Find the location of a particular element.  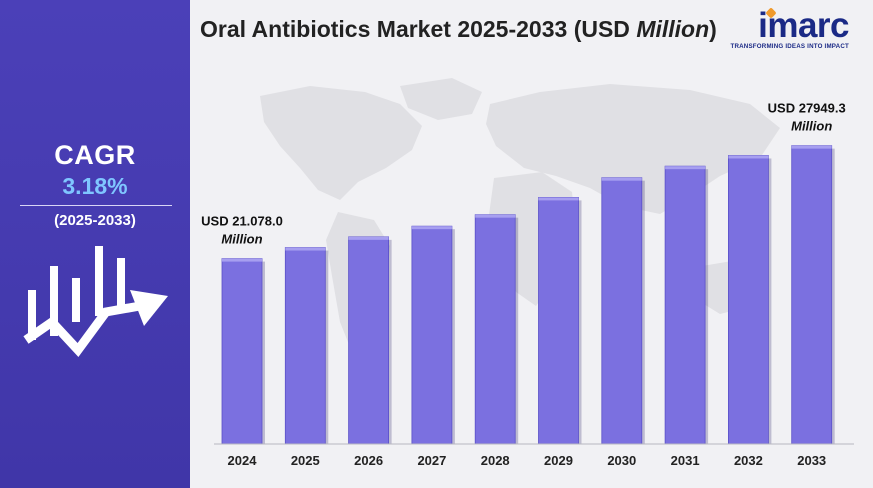

x-tick-label-2024: 2024 is located at coordinates (243, 460).